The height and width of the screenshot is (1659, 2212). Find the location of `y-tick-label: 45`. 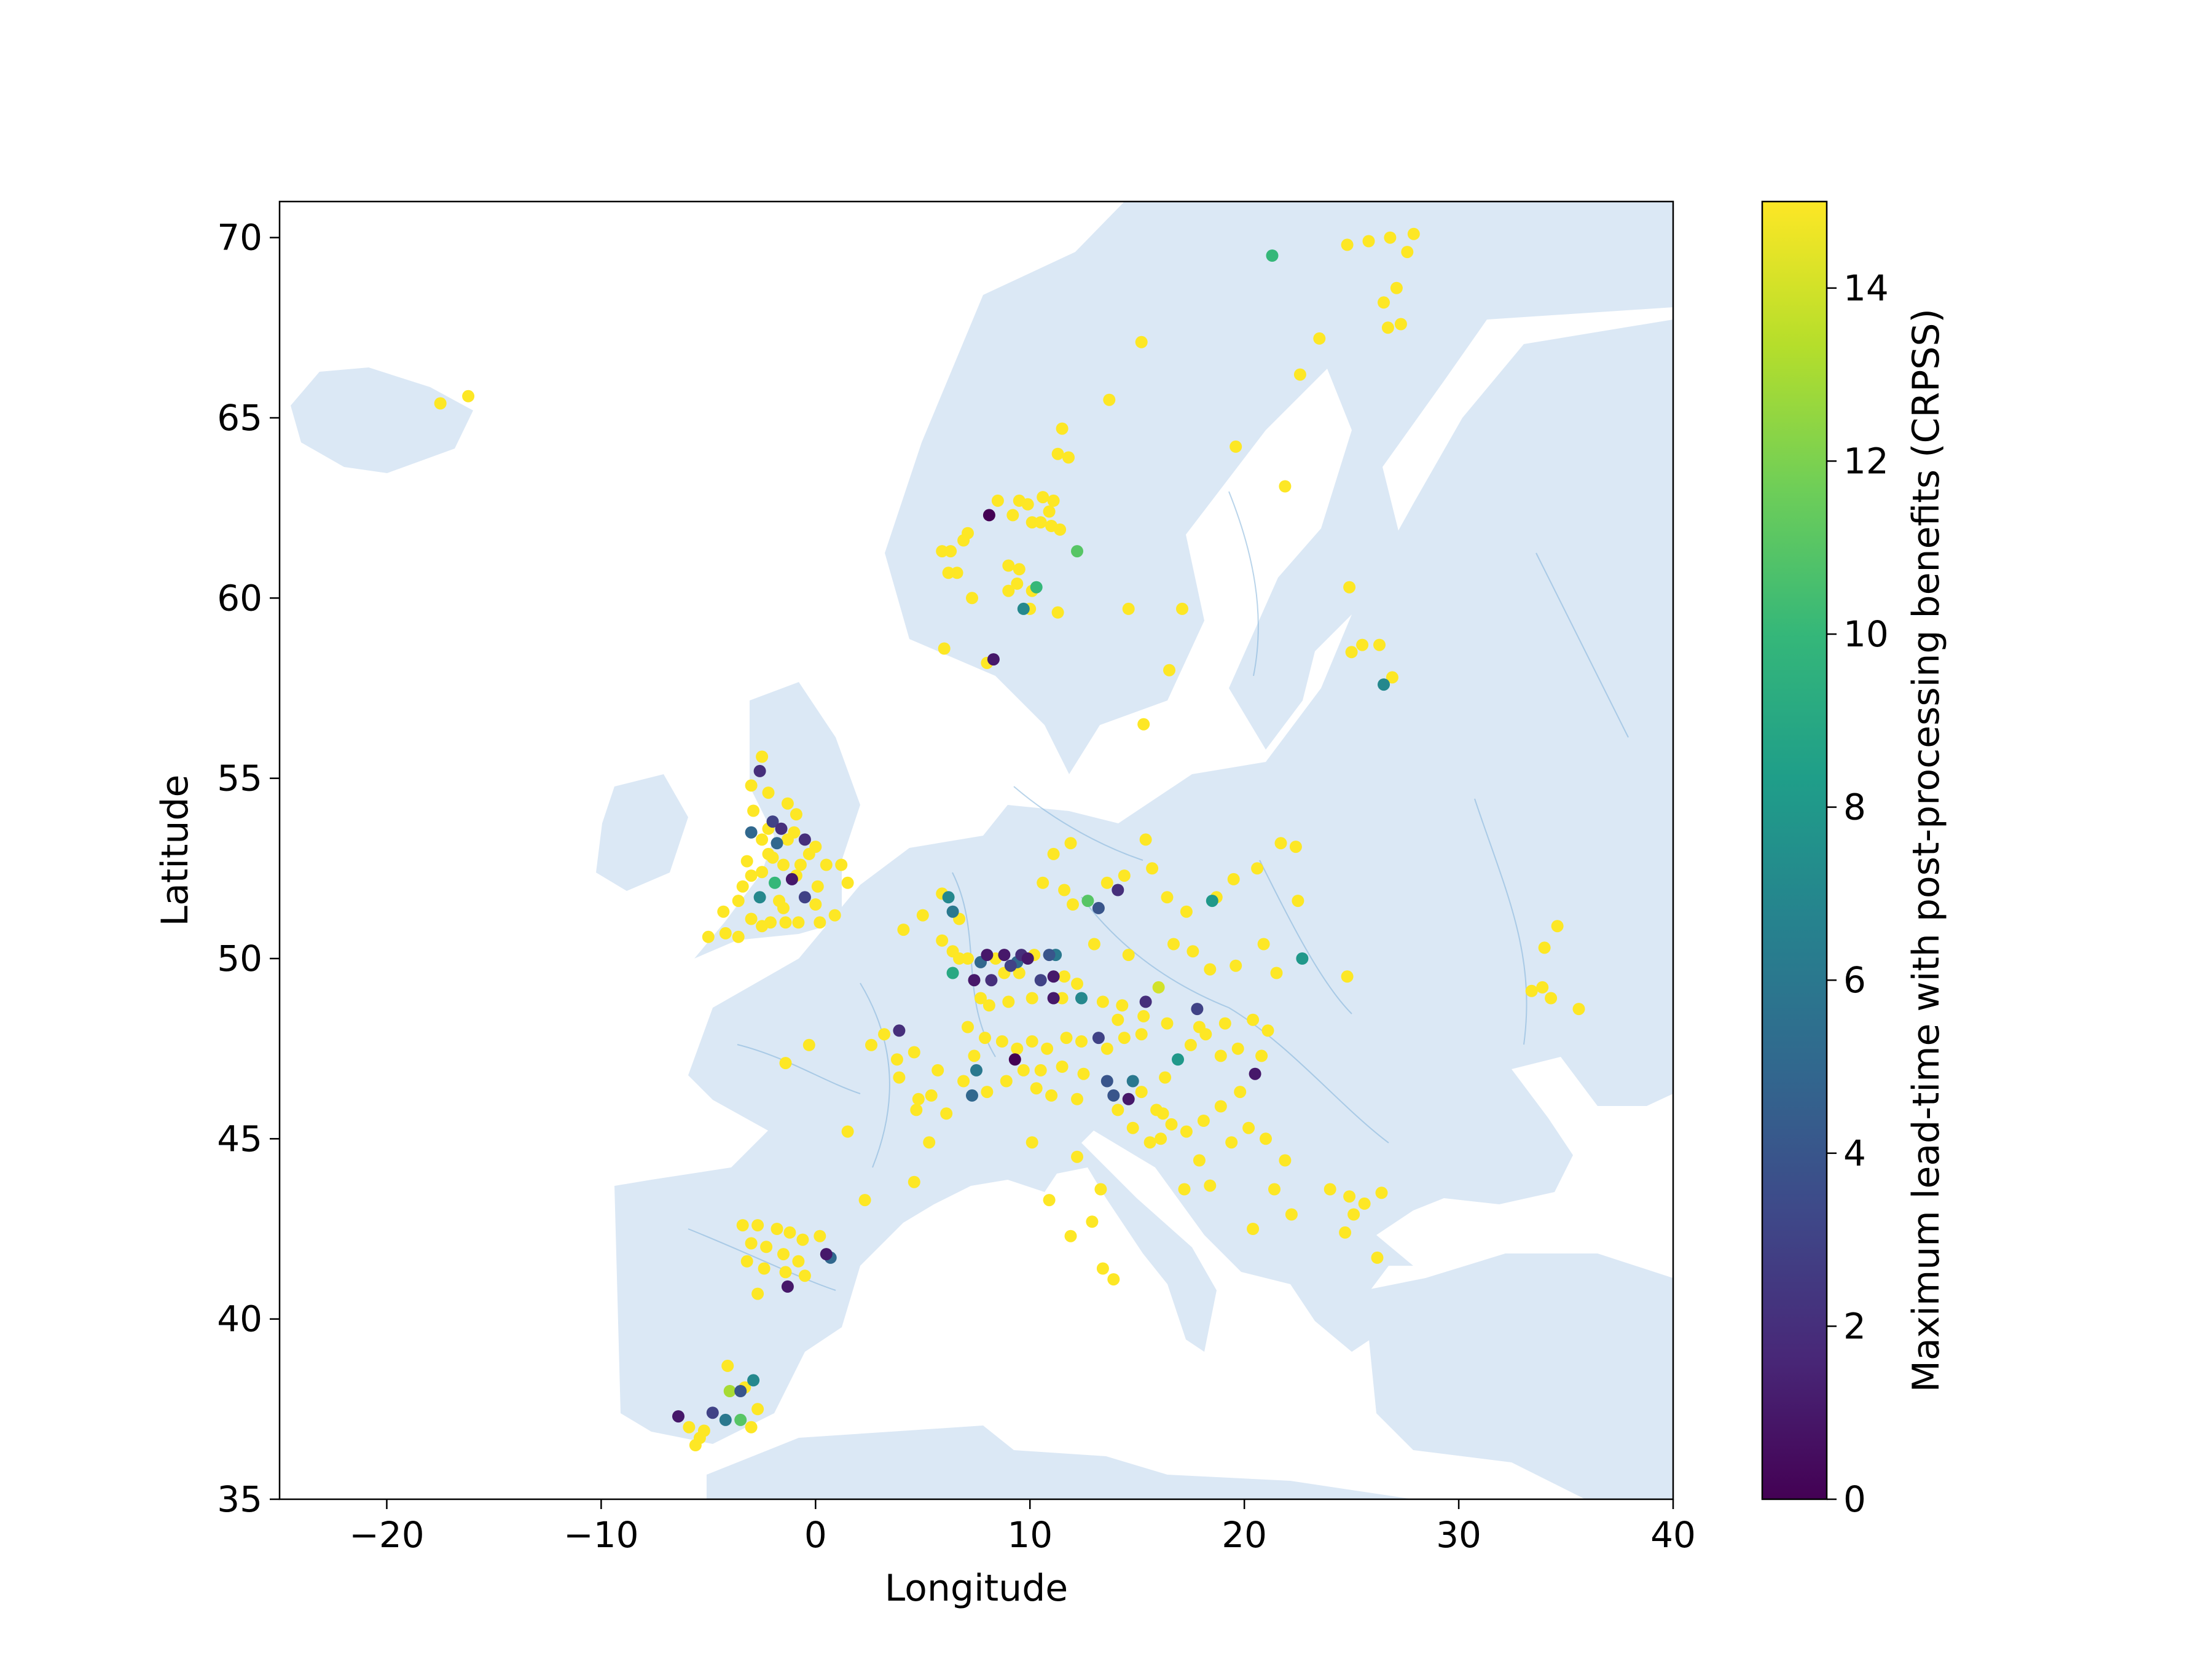

y-tick-label: 45 is located at coordinates (239, 1138).